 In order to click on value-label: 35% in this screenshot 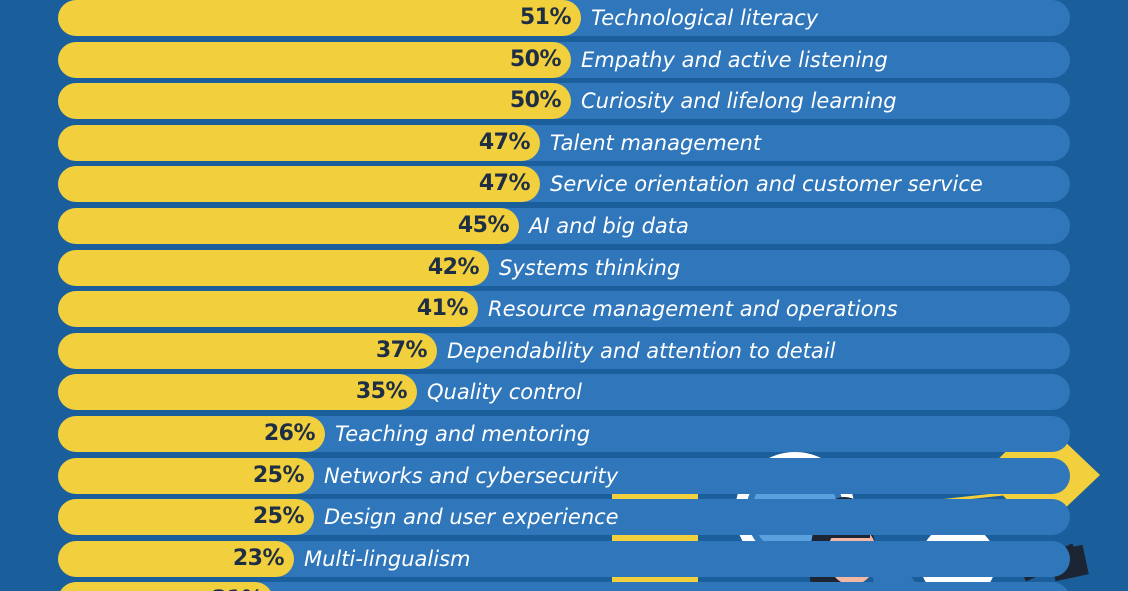, I will do `click(381, 391)`.